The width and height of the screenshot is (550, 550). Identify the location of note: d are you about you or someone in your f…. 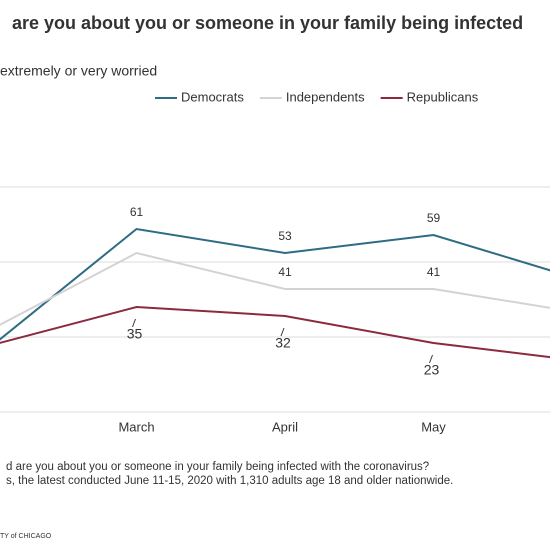
(217, 467).